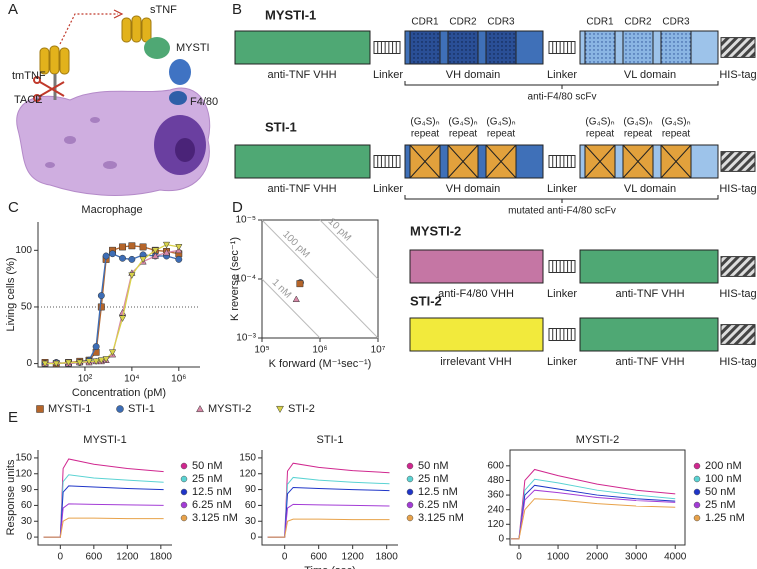  What do you see at coordinates (245, 220) in the screenshot?
I see `y-tick-label: 10⁻⁵` at bounding box center [245, 220].